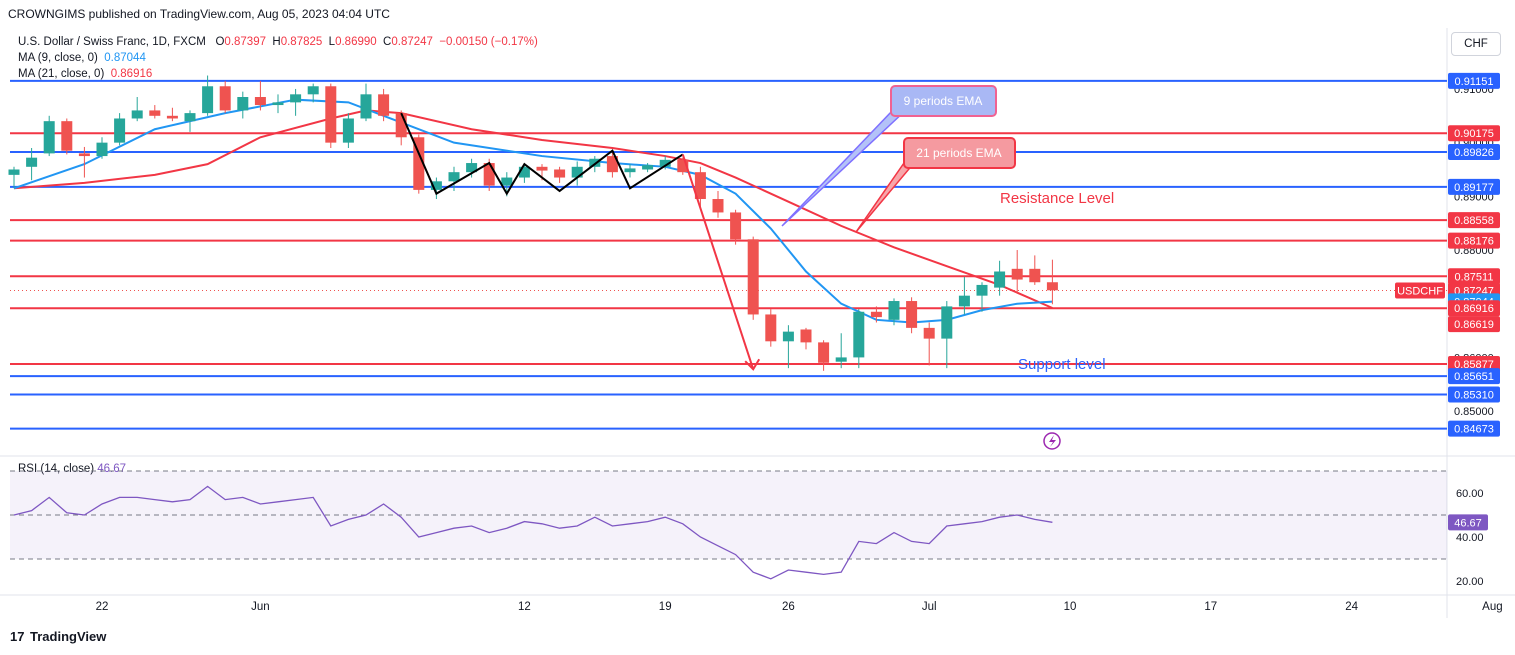 The image size is (1515, 655). What do you see at coordinates (301, 42) in the screenshot?
I see `high-value: 0.87825` at bounding box center [301, 42].